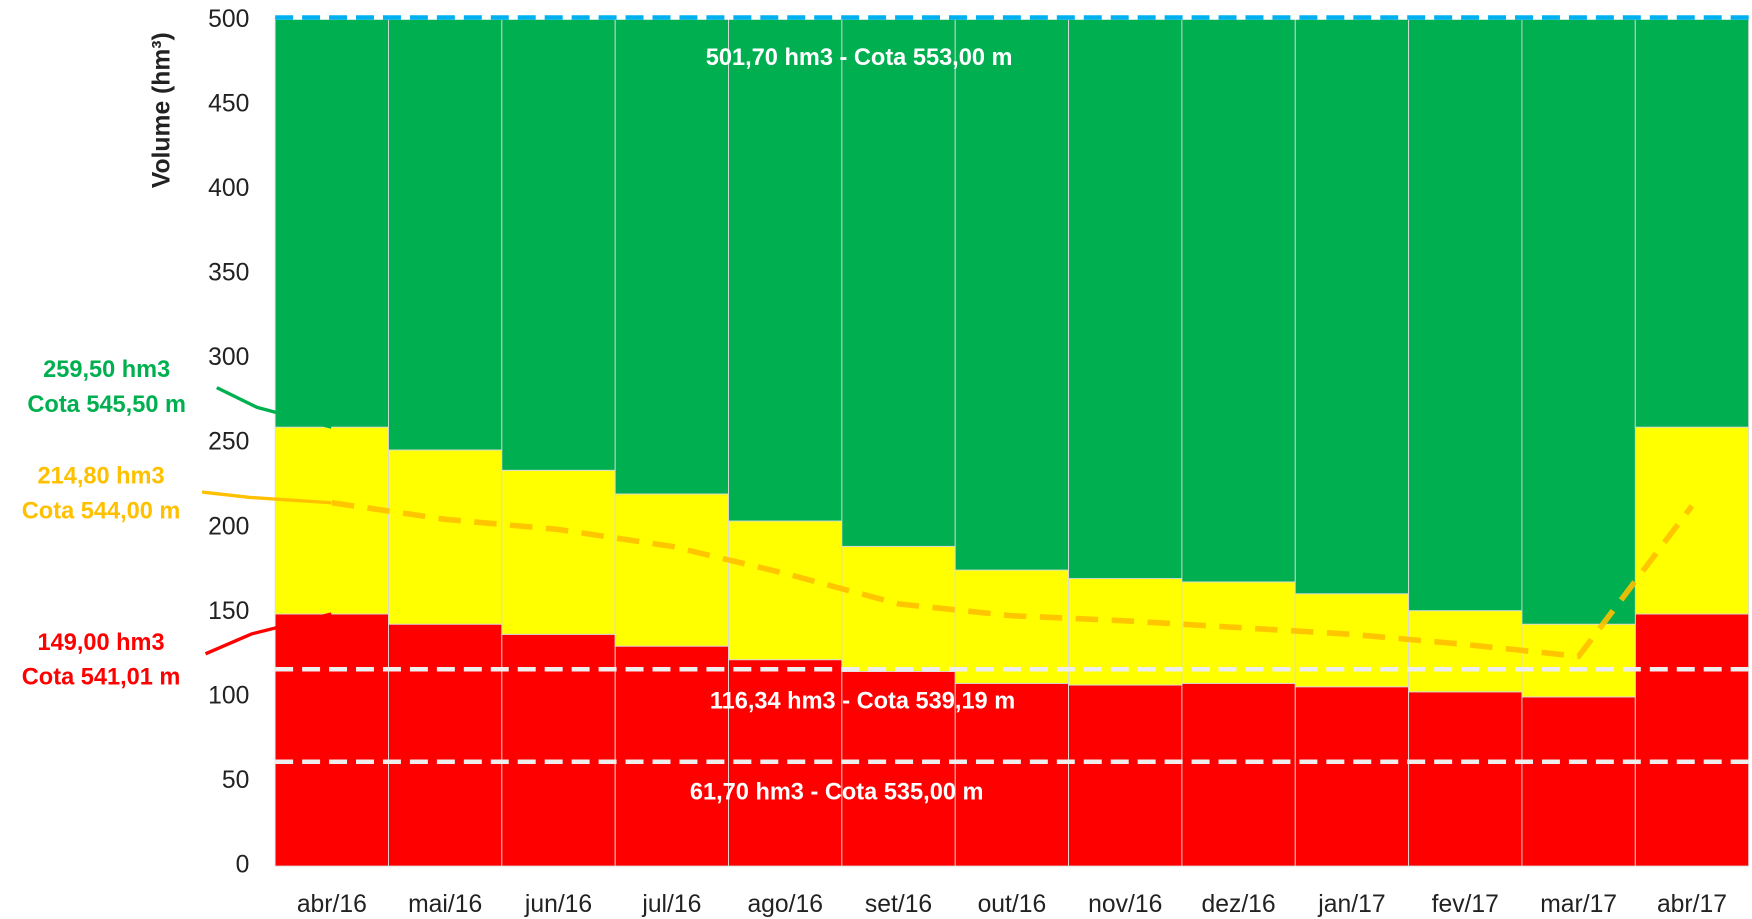 The image size is (1752, 919). Describe the element at coordinates (100, 476) in the screenshot. I see `annotation-text: 214,80 hm3` at that location.